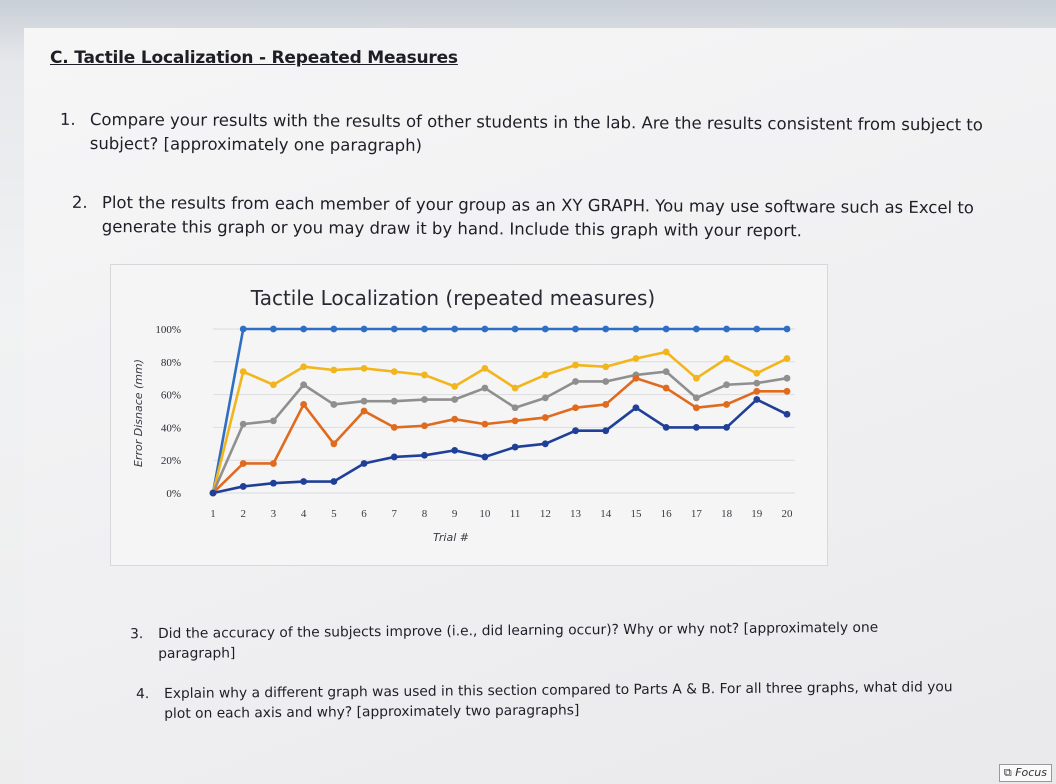 Image resolution: width=1056 pixels, height=784 pixels. Describe the element at coordinates (364, 514) in the screenshot. I see `x-tick-label: 6` at that location.